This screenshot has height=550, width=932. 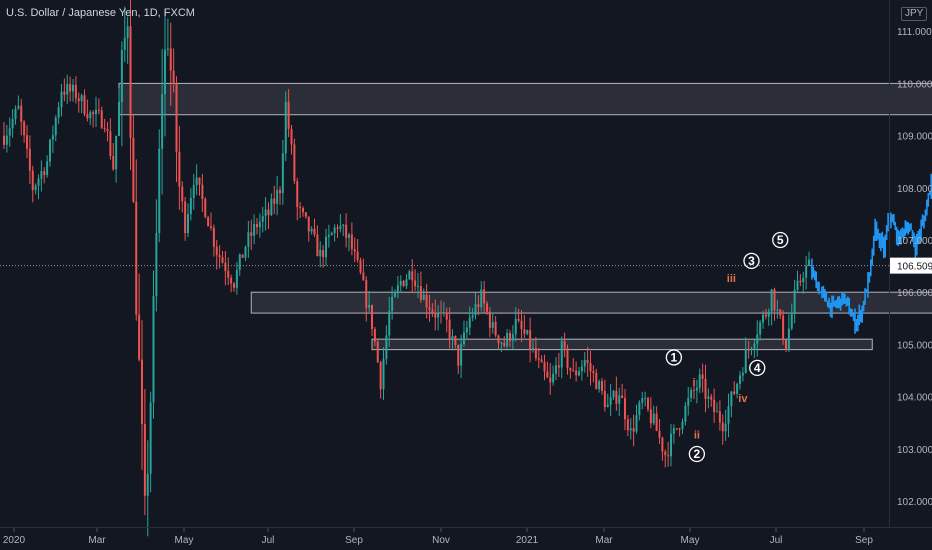 I want to click on last-price-value: 106.509, so click(x=914, y=267).